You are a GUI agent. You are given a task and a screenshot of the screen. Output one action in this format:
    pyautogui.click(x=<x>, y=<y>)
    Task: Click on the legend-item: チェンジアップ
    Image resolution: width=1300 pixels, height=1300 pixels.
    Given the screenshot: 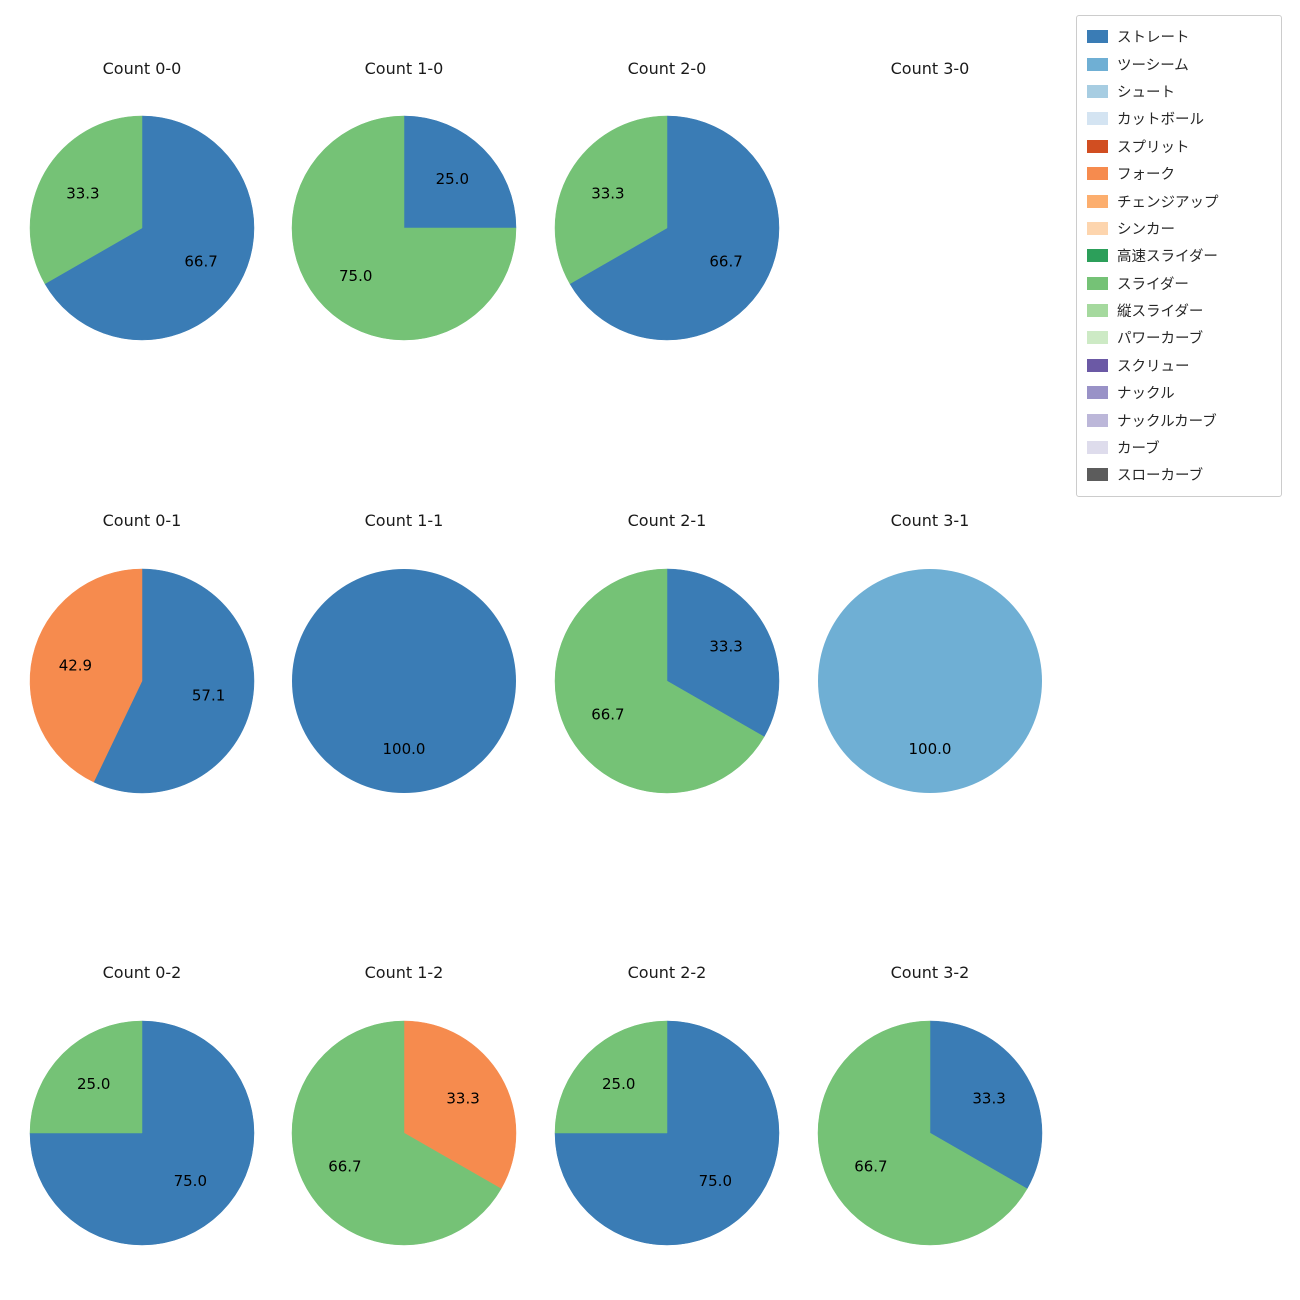 What is the action you would take?
    pyautogui.click(x=1179, y=200)
    